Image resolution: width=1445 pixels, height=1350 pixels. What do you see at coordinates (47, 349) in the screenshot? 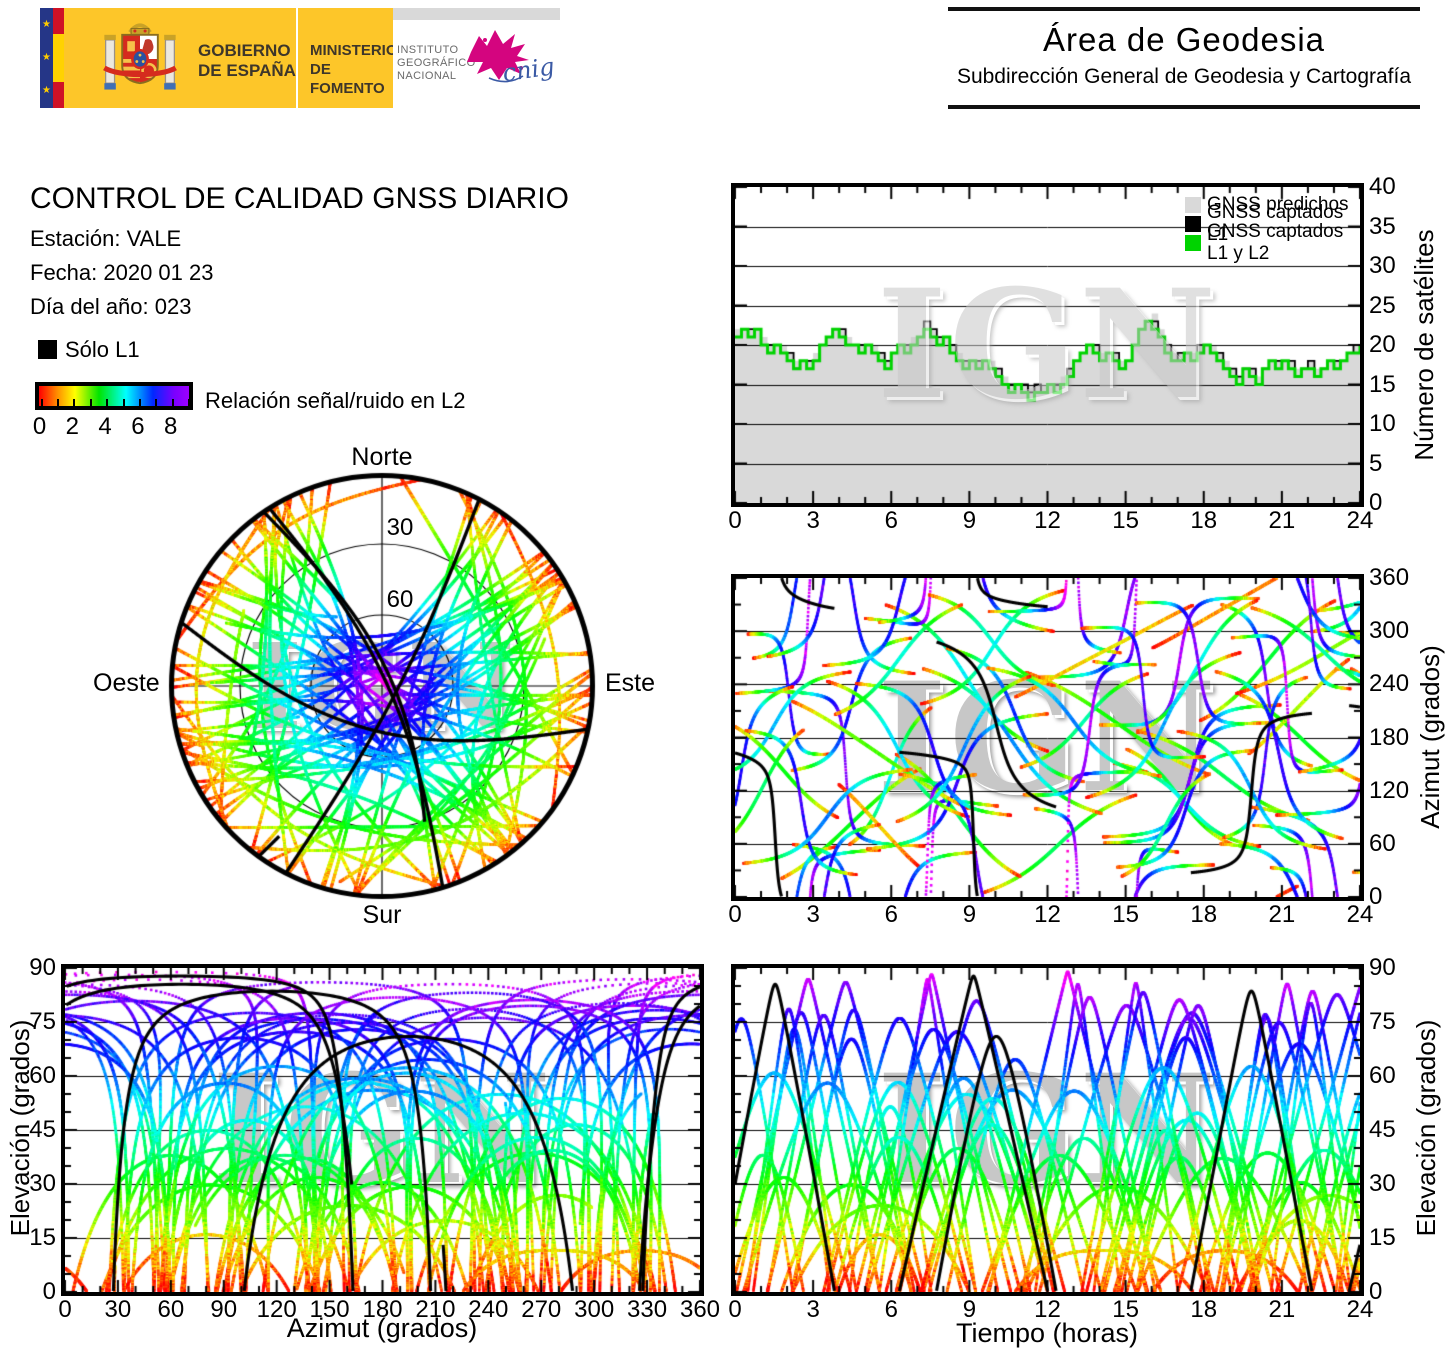
I see `solo-l1-swatch` at bounding box center [47, 349].